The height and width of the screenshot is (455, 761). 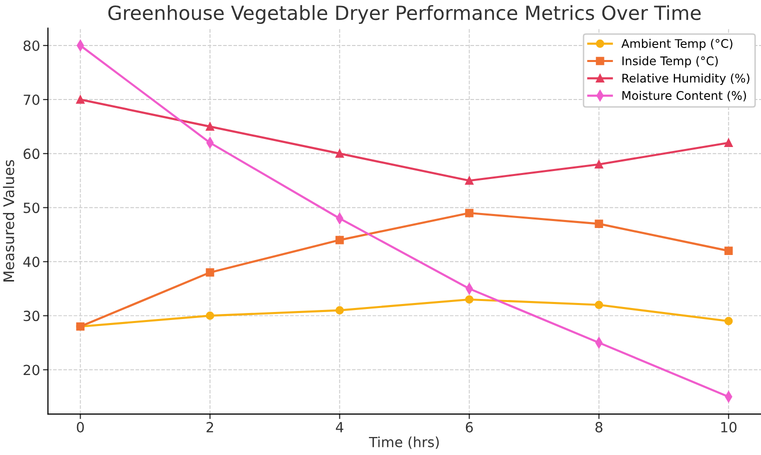 What do you see at coordinates (469, 427) in the screenshot?
I see `x-tick-label: 6` at bounding box center [469, 427].